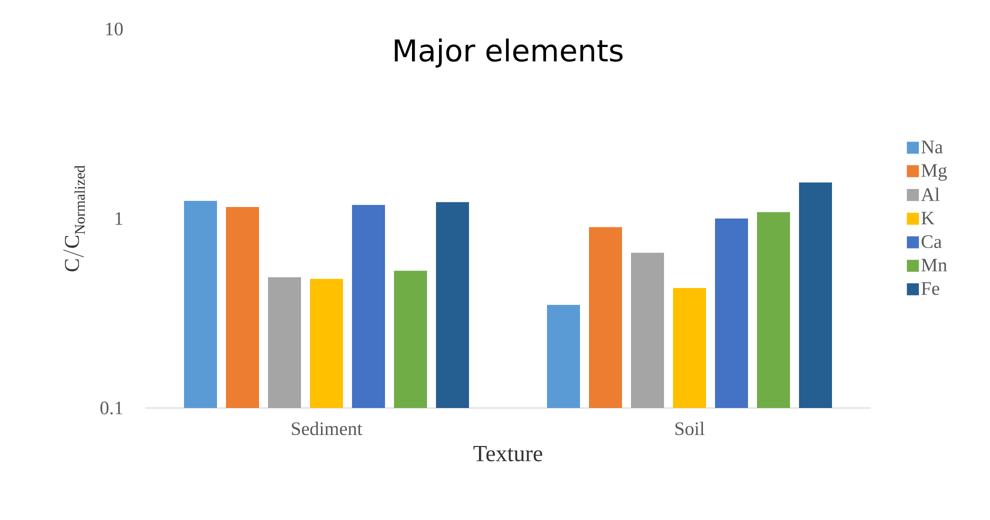 The image size is (990, 520). What do you see at coordinates (934, 265) in the screenshot?
I see `legend-label: Mn` at bounding box center [934, 265].